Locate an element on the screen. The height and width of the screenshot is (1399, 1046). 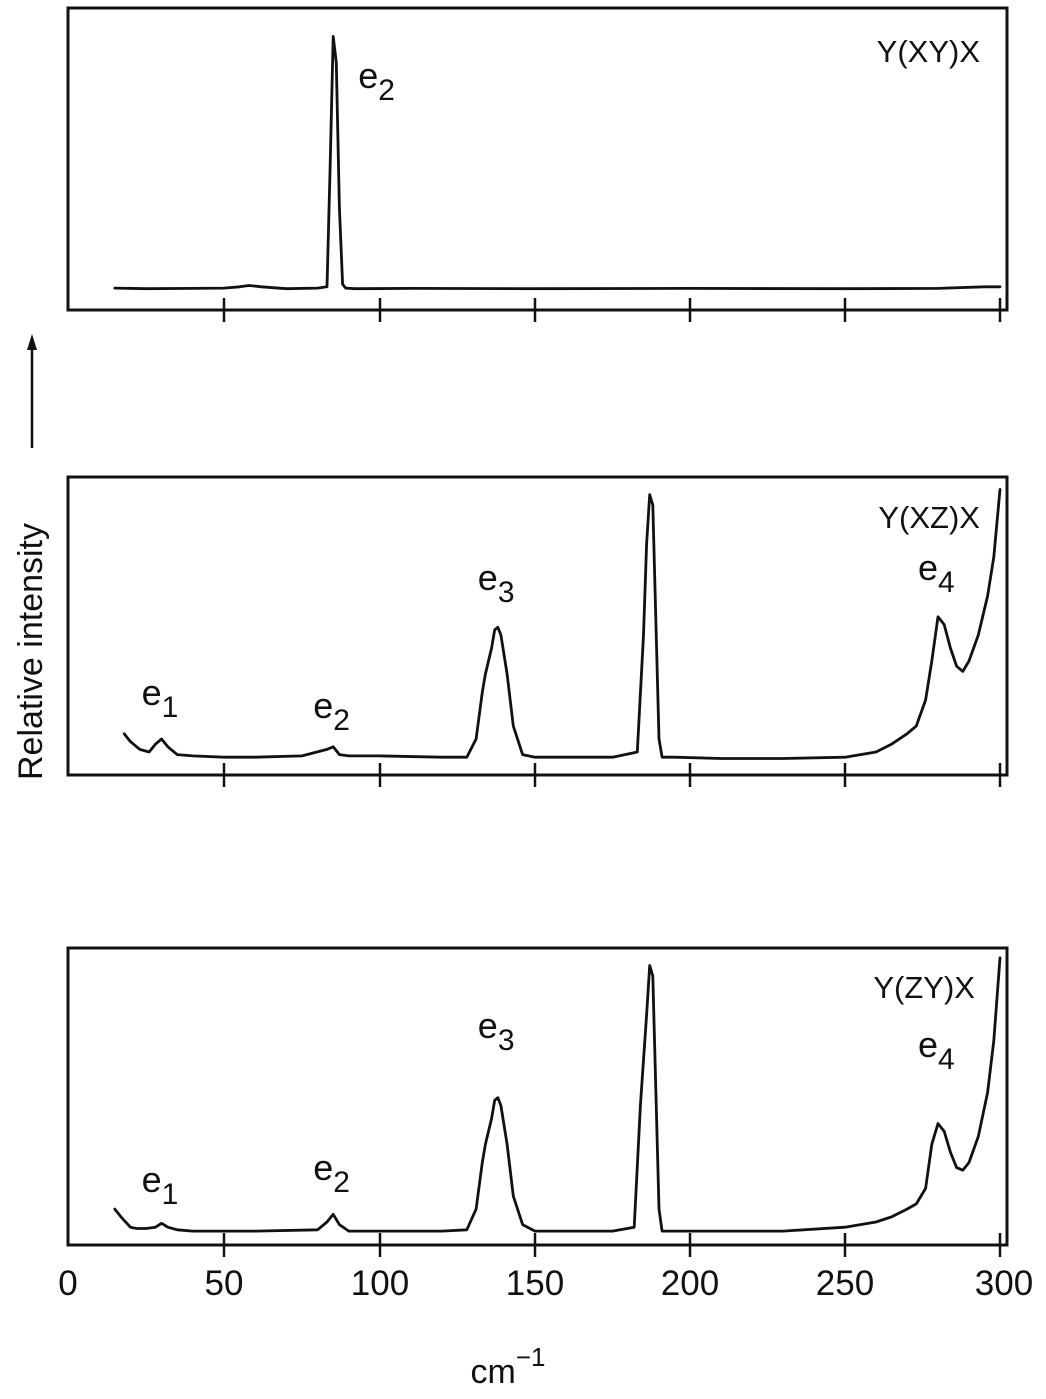
panel-label: Y(XY)X is located at coordinates (929, 51).